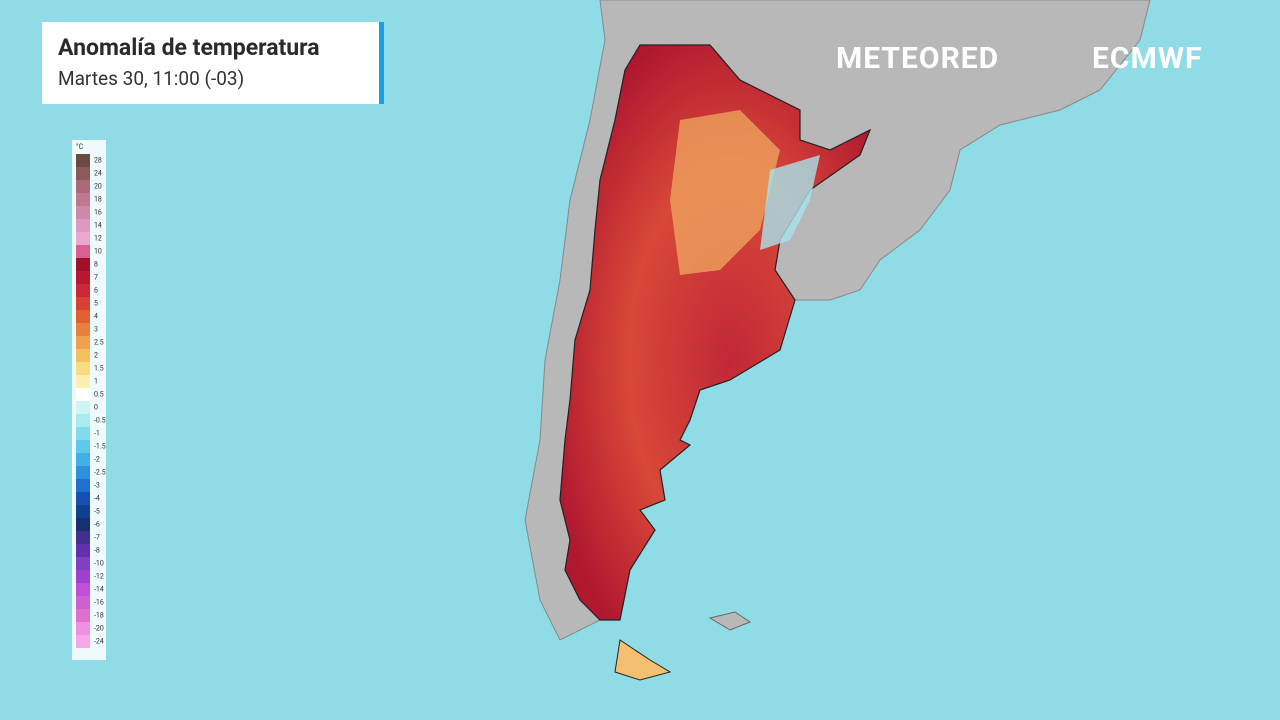 This screenshot has height=720, width=1280. I want to click on legend-label: -8, so click(97, 550).